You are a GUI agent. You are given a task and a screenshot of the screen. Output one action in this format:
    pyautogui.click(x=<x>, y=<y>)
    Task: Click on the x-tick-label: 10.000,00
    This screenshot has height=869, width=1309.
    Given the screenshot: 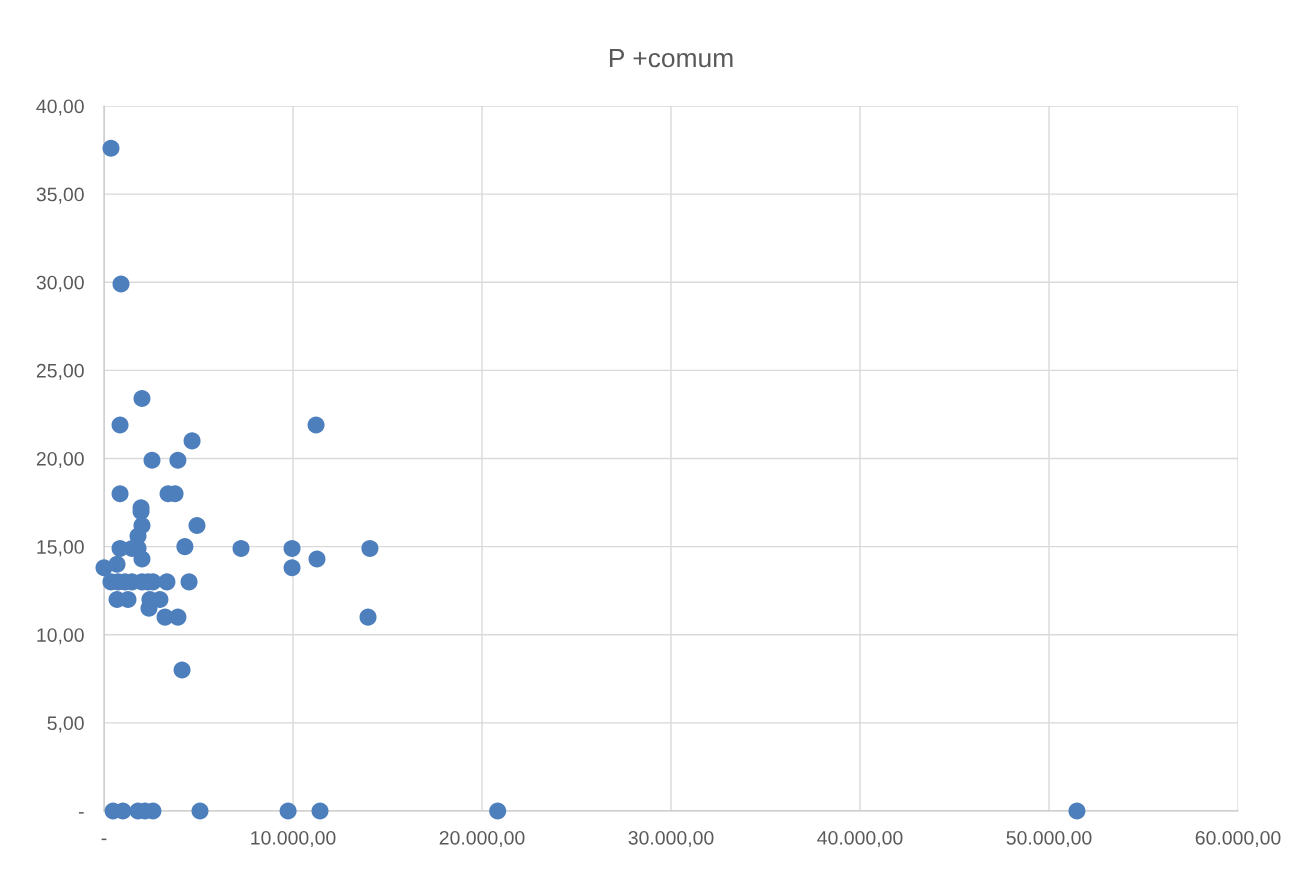 What is the action you would take?
    pyautogui.click(x=293, y=839)
    